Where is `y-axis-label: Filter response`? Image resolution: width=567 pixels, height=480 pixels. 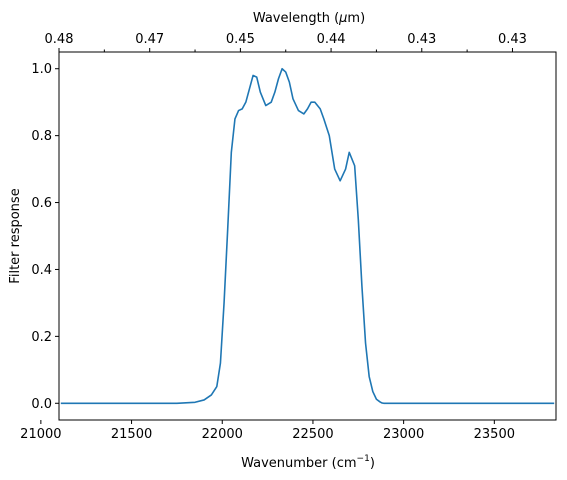 y-axis-label: Filter response is located at coordinates (15, 235).